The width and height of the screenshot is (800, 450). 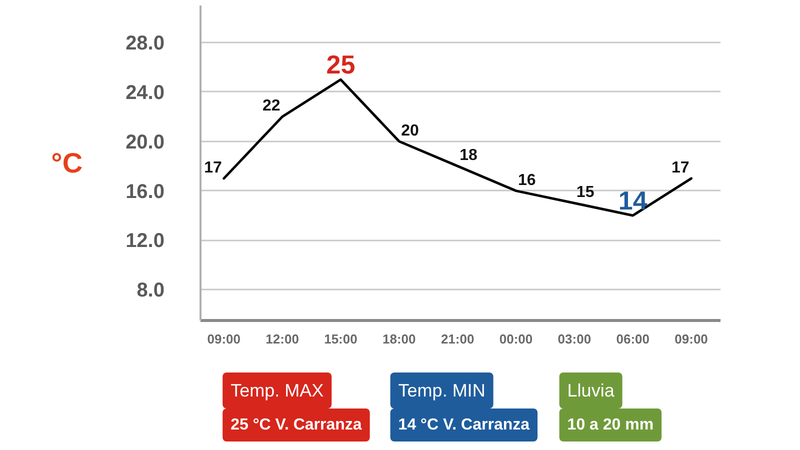 I want to click on y-tick-label: 24.0, so click(x=145, y=93).